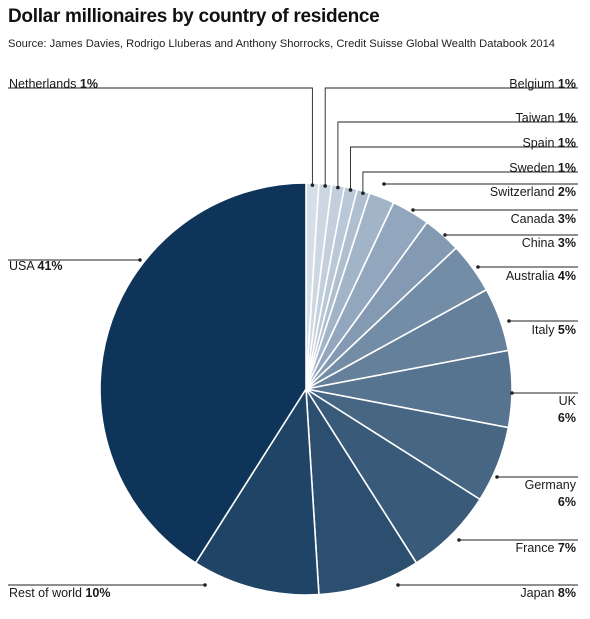 This screenshot has height=619, width=590. What do you see at coordinates (542, 84) in the screenshot?
I see `slice-label-belgium: Belgium 1%` at bounding box center [542, 84].